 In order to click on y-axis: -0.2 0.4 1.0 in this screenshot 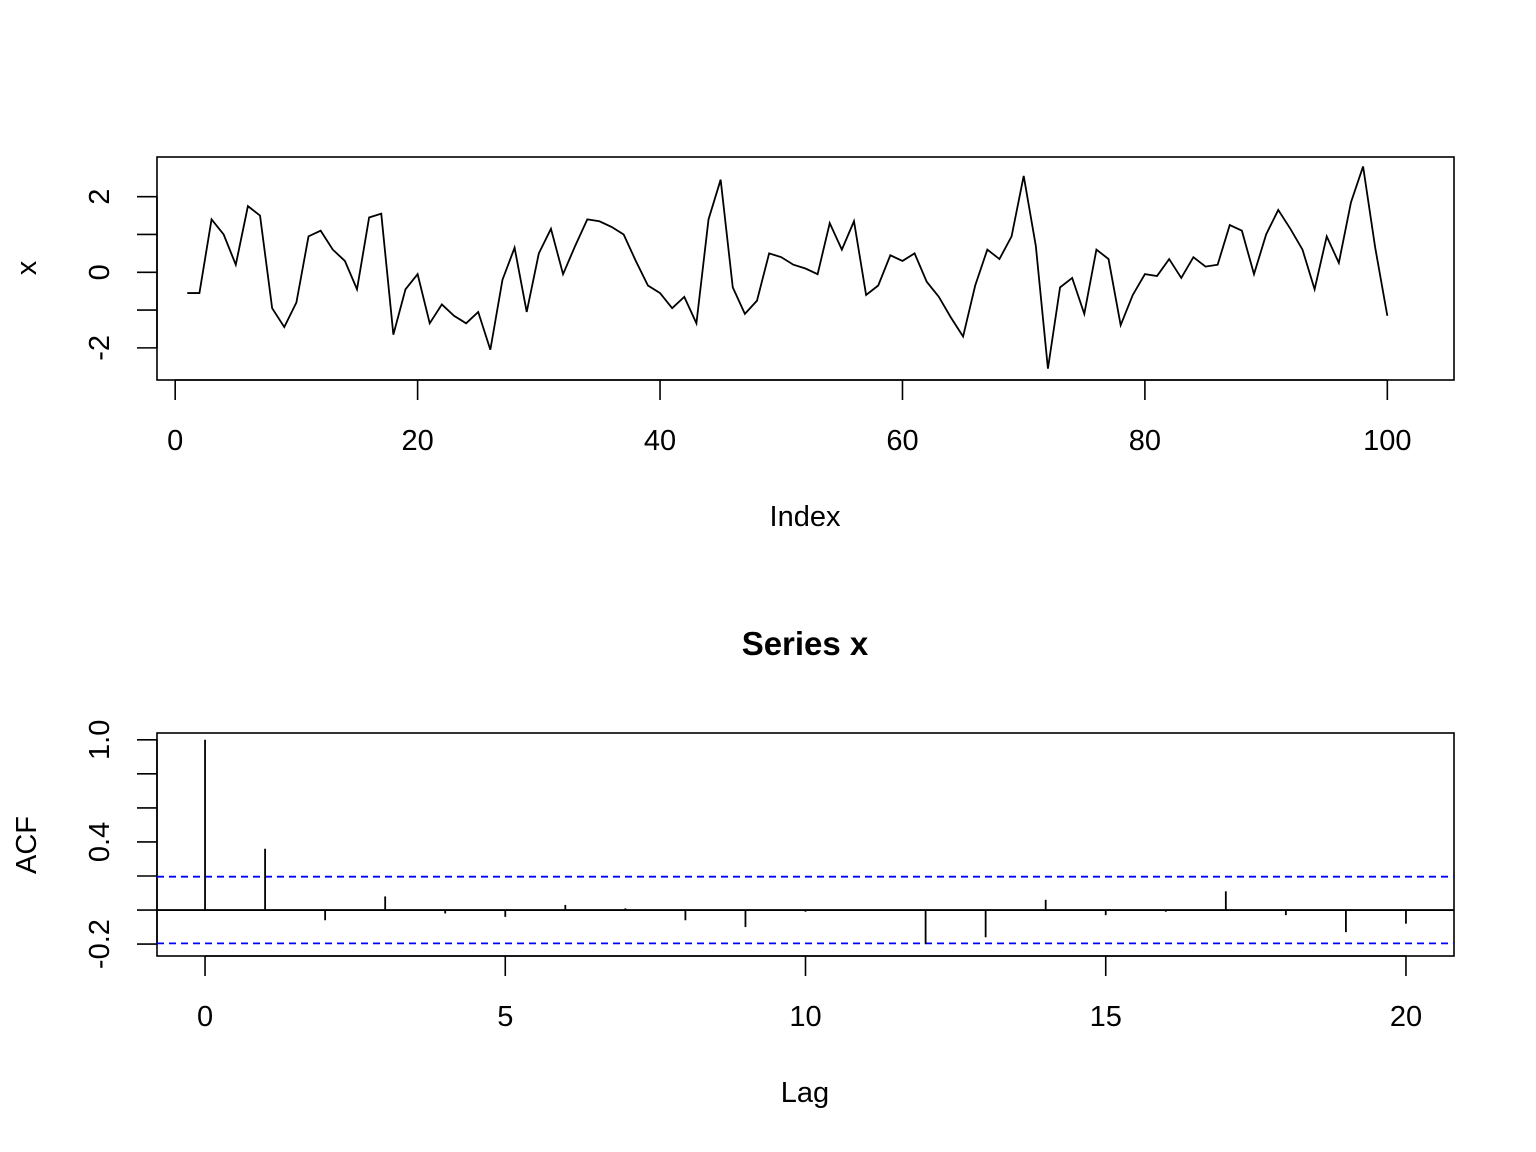, I will do `click(121, 844)`.